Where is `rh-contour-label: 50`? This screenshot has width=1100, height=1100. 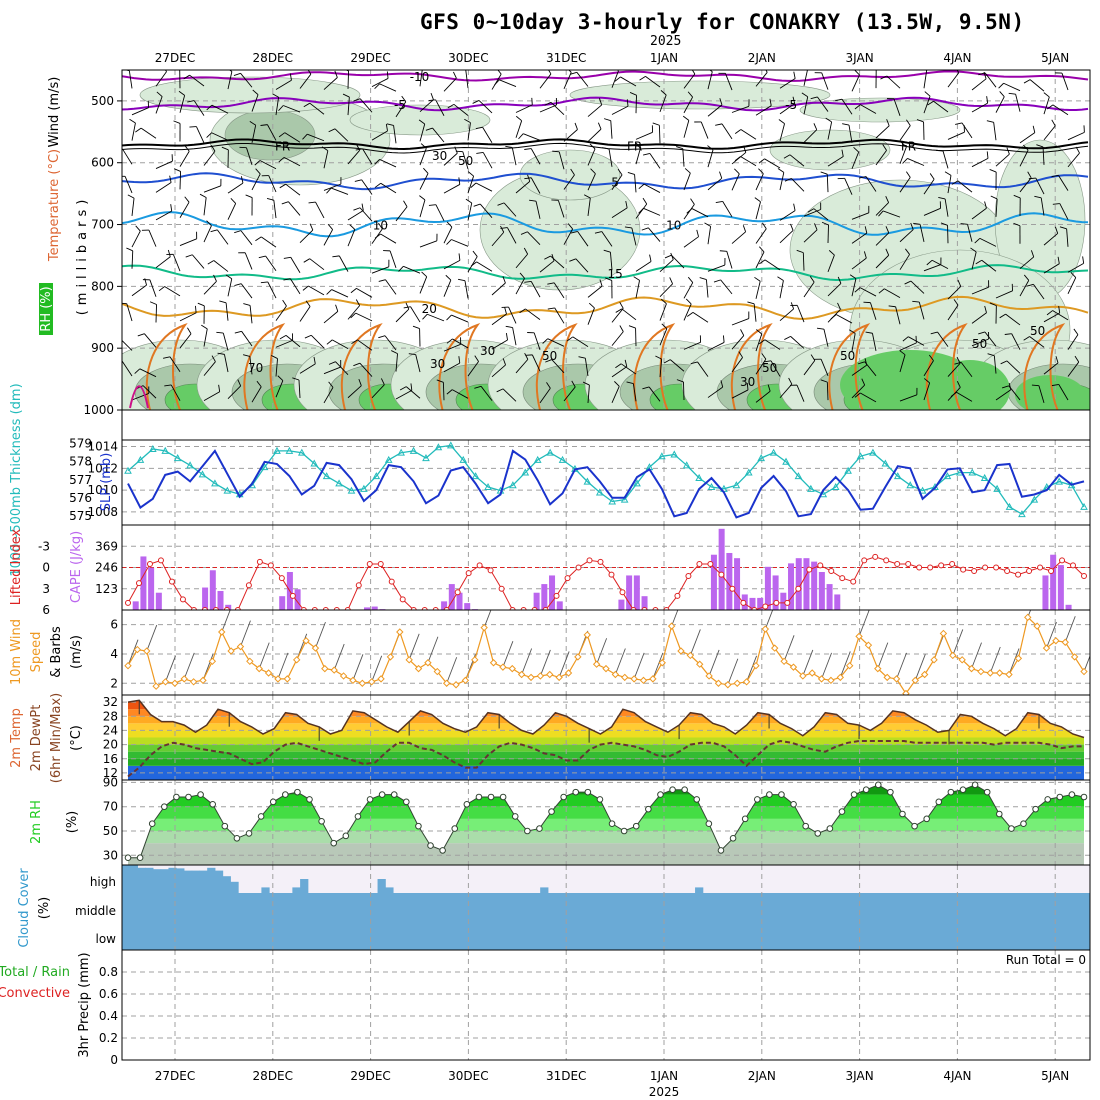
rh-contour-label: 50 is located at coordinates (465, 161).